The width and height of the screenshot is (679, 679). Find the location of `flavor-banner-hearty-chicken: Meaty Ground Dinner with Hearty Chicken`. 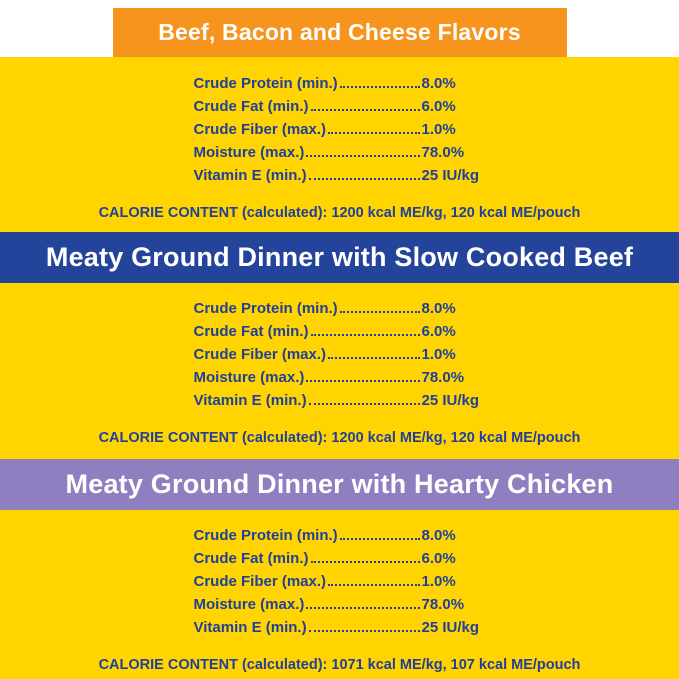

flavor-banner-hearty-chicken: Meaty Ground Dinner with Hearty Chicken is located at coordinates (339, 484).